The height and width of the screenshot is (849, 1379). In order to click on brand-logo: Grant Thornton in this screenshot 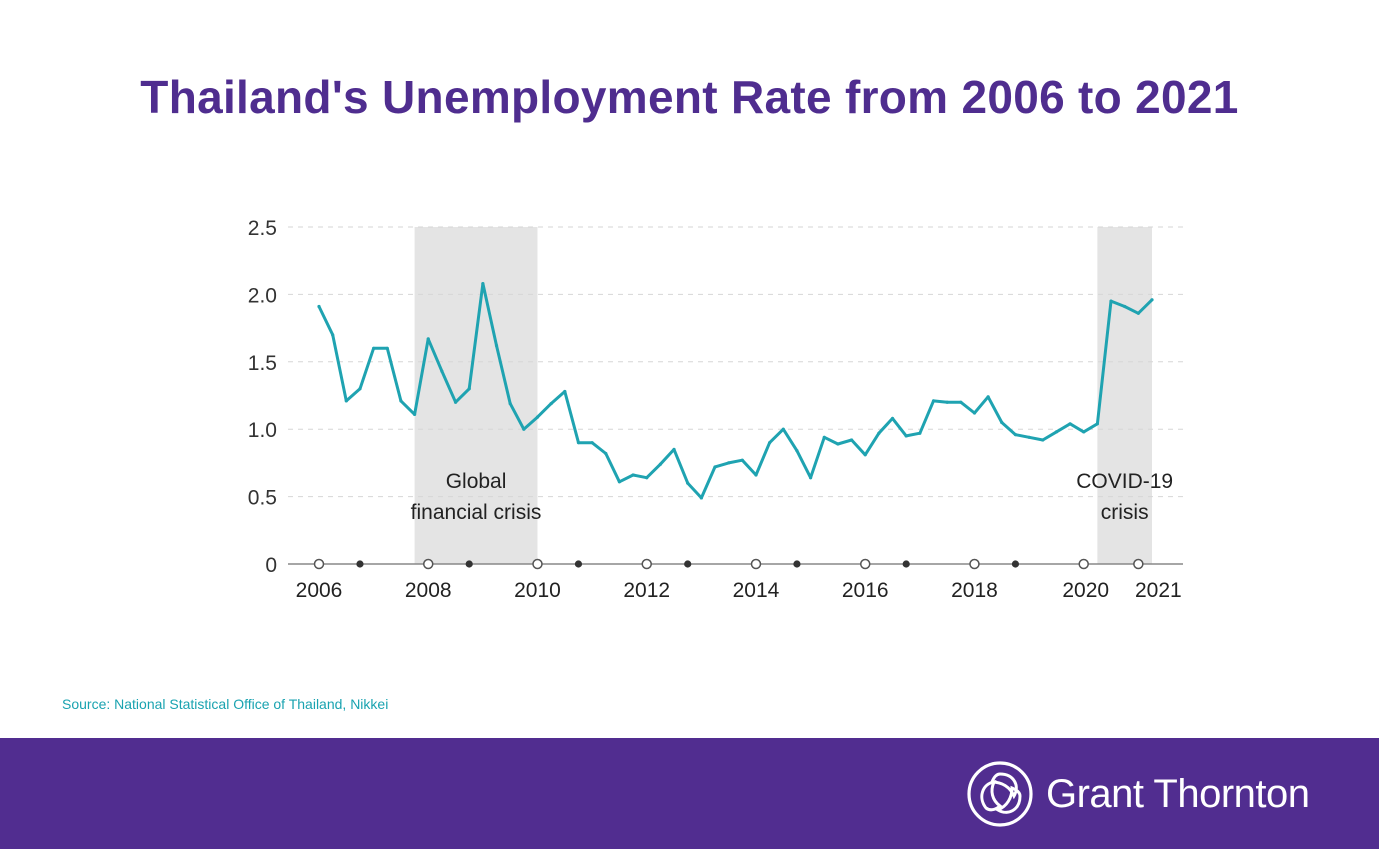, I will do `click(1138, 794)`.